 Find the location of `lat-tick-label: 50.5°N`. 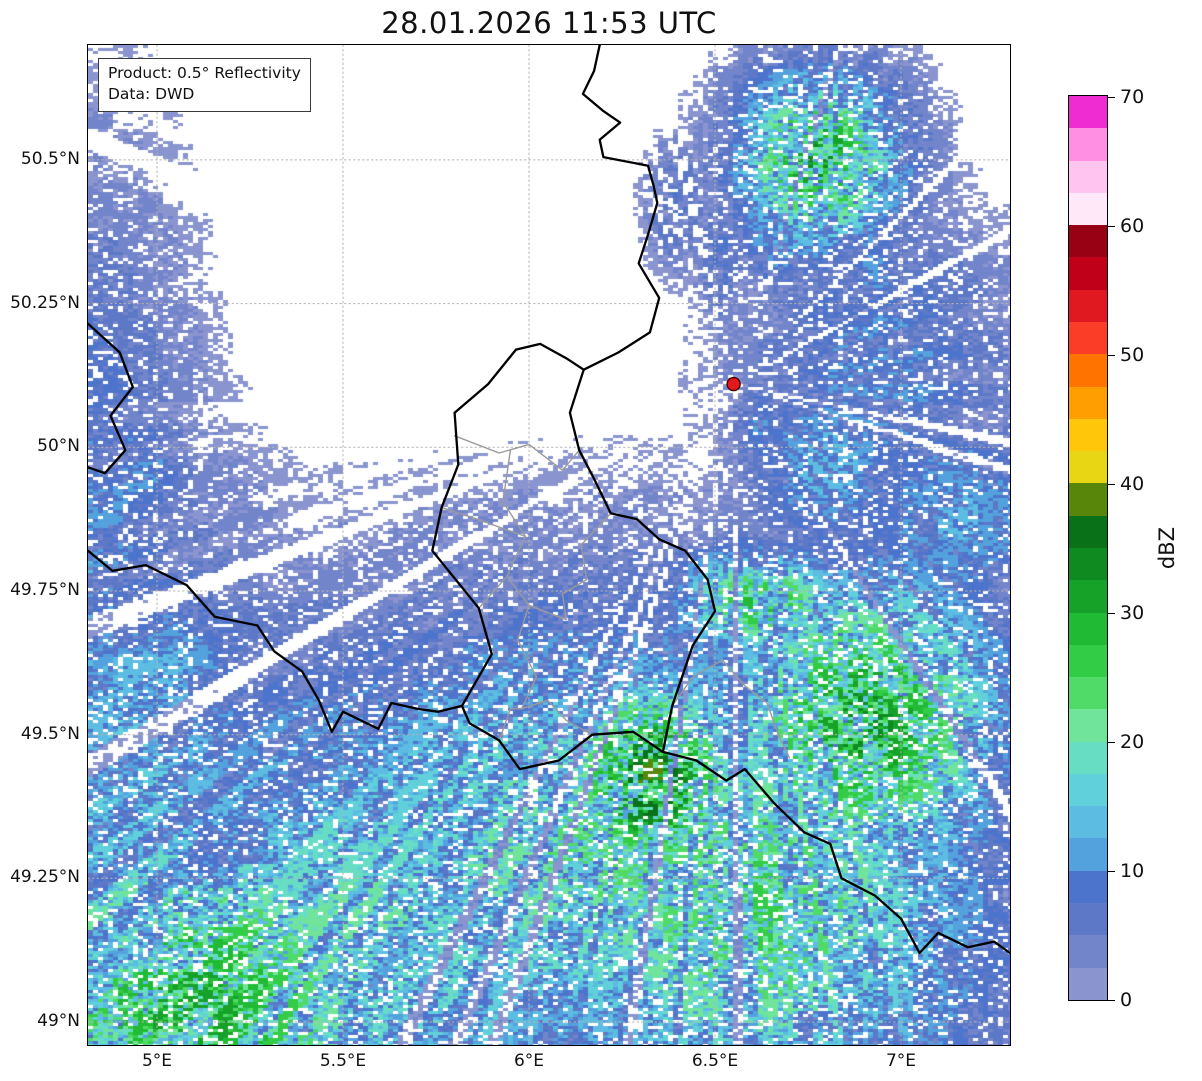

lat-tick-label: 50.5°N is located at coordinates (50, 158).